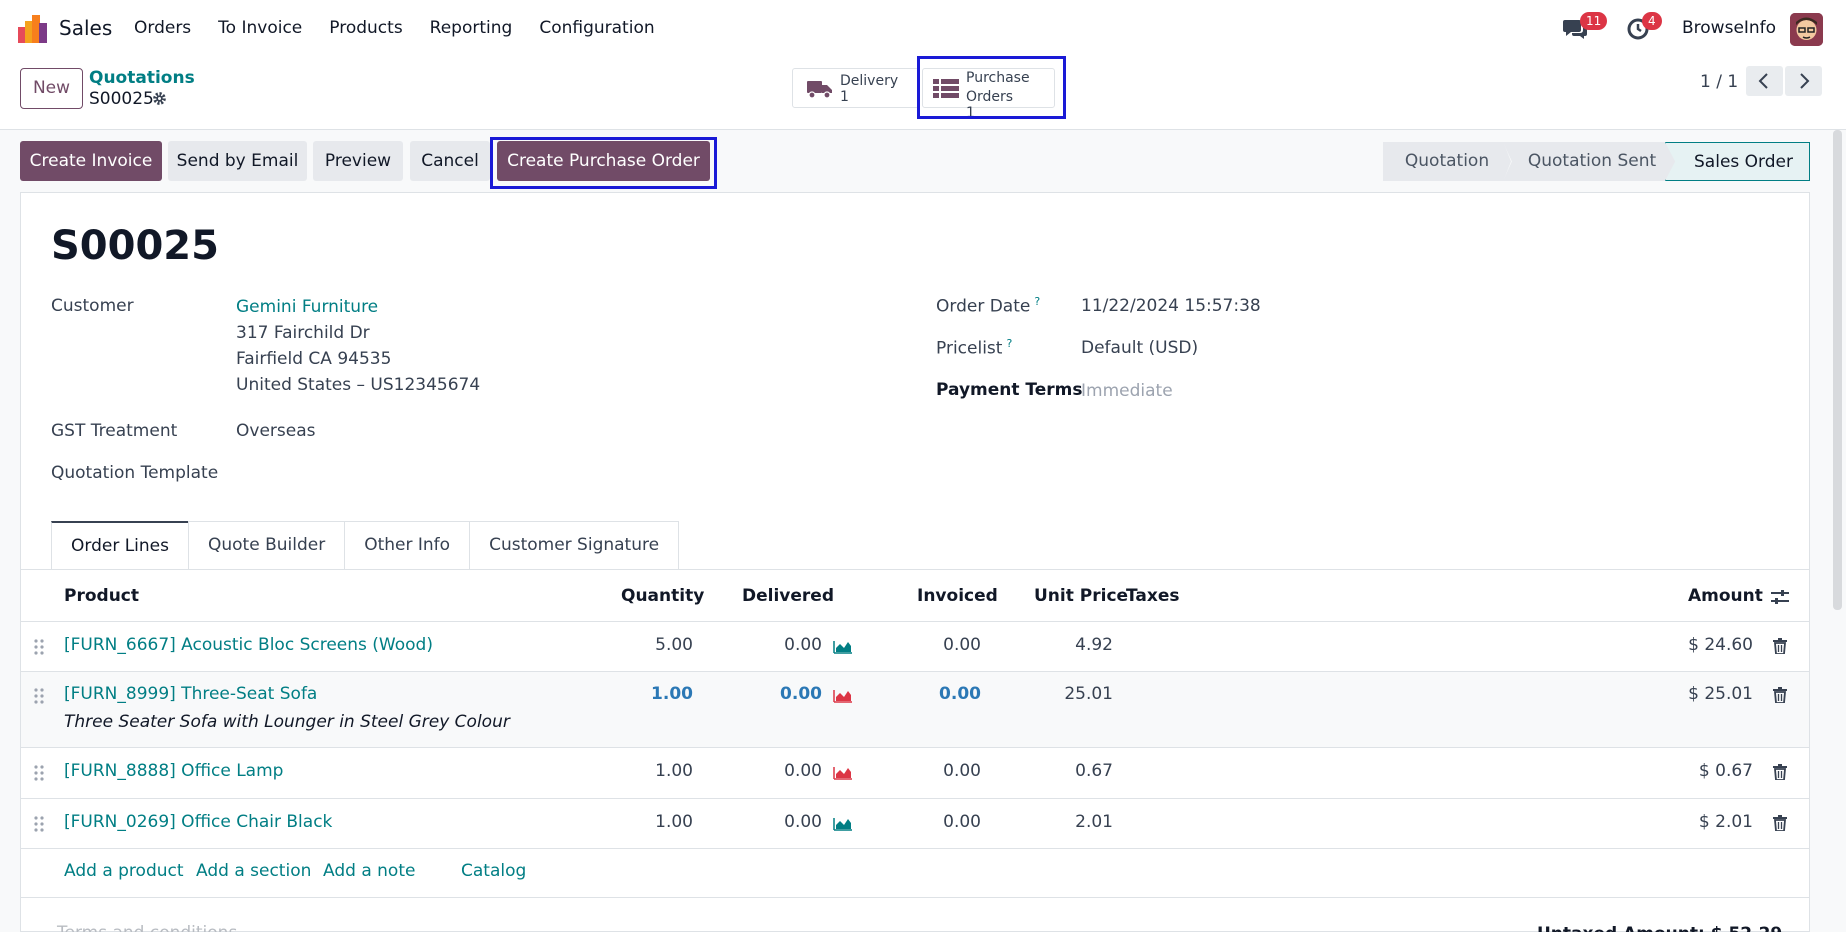 The width and height of the screenshot is (1846, 932). Describe the element at coordinates (1088, 694) in the screenshot. I see `line-unit-price: 25.01` at that location.